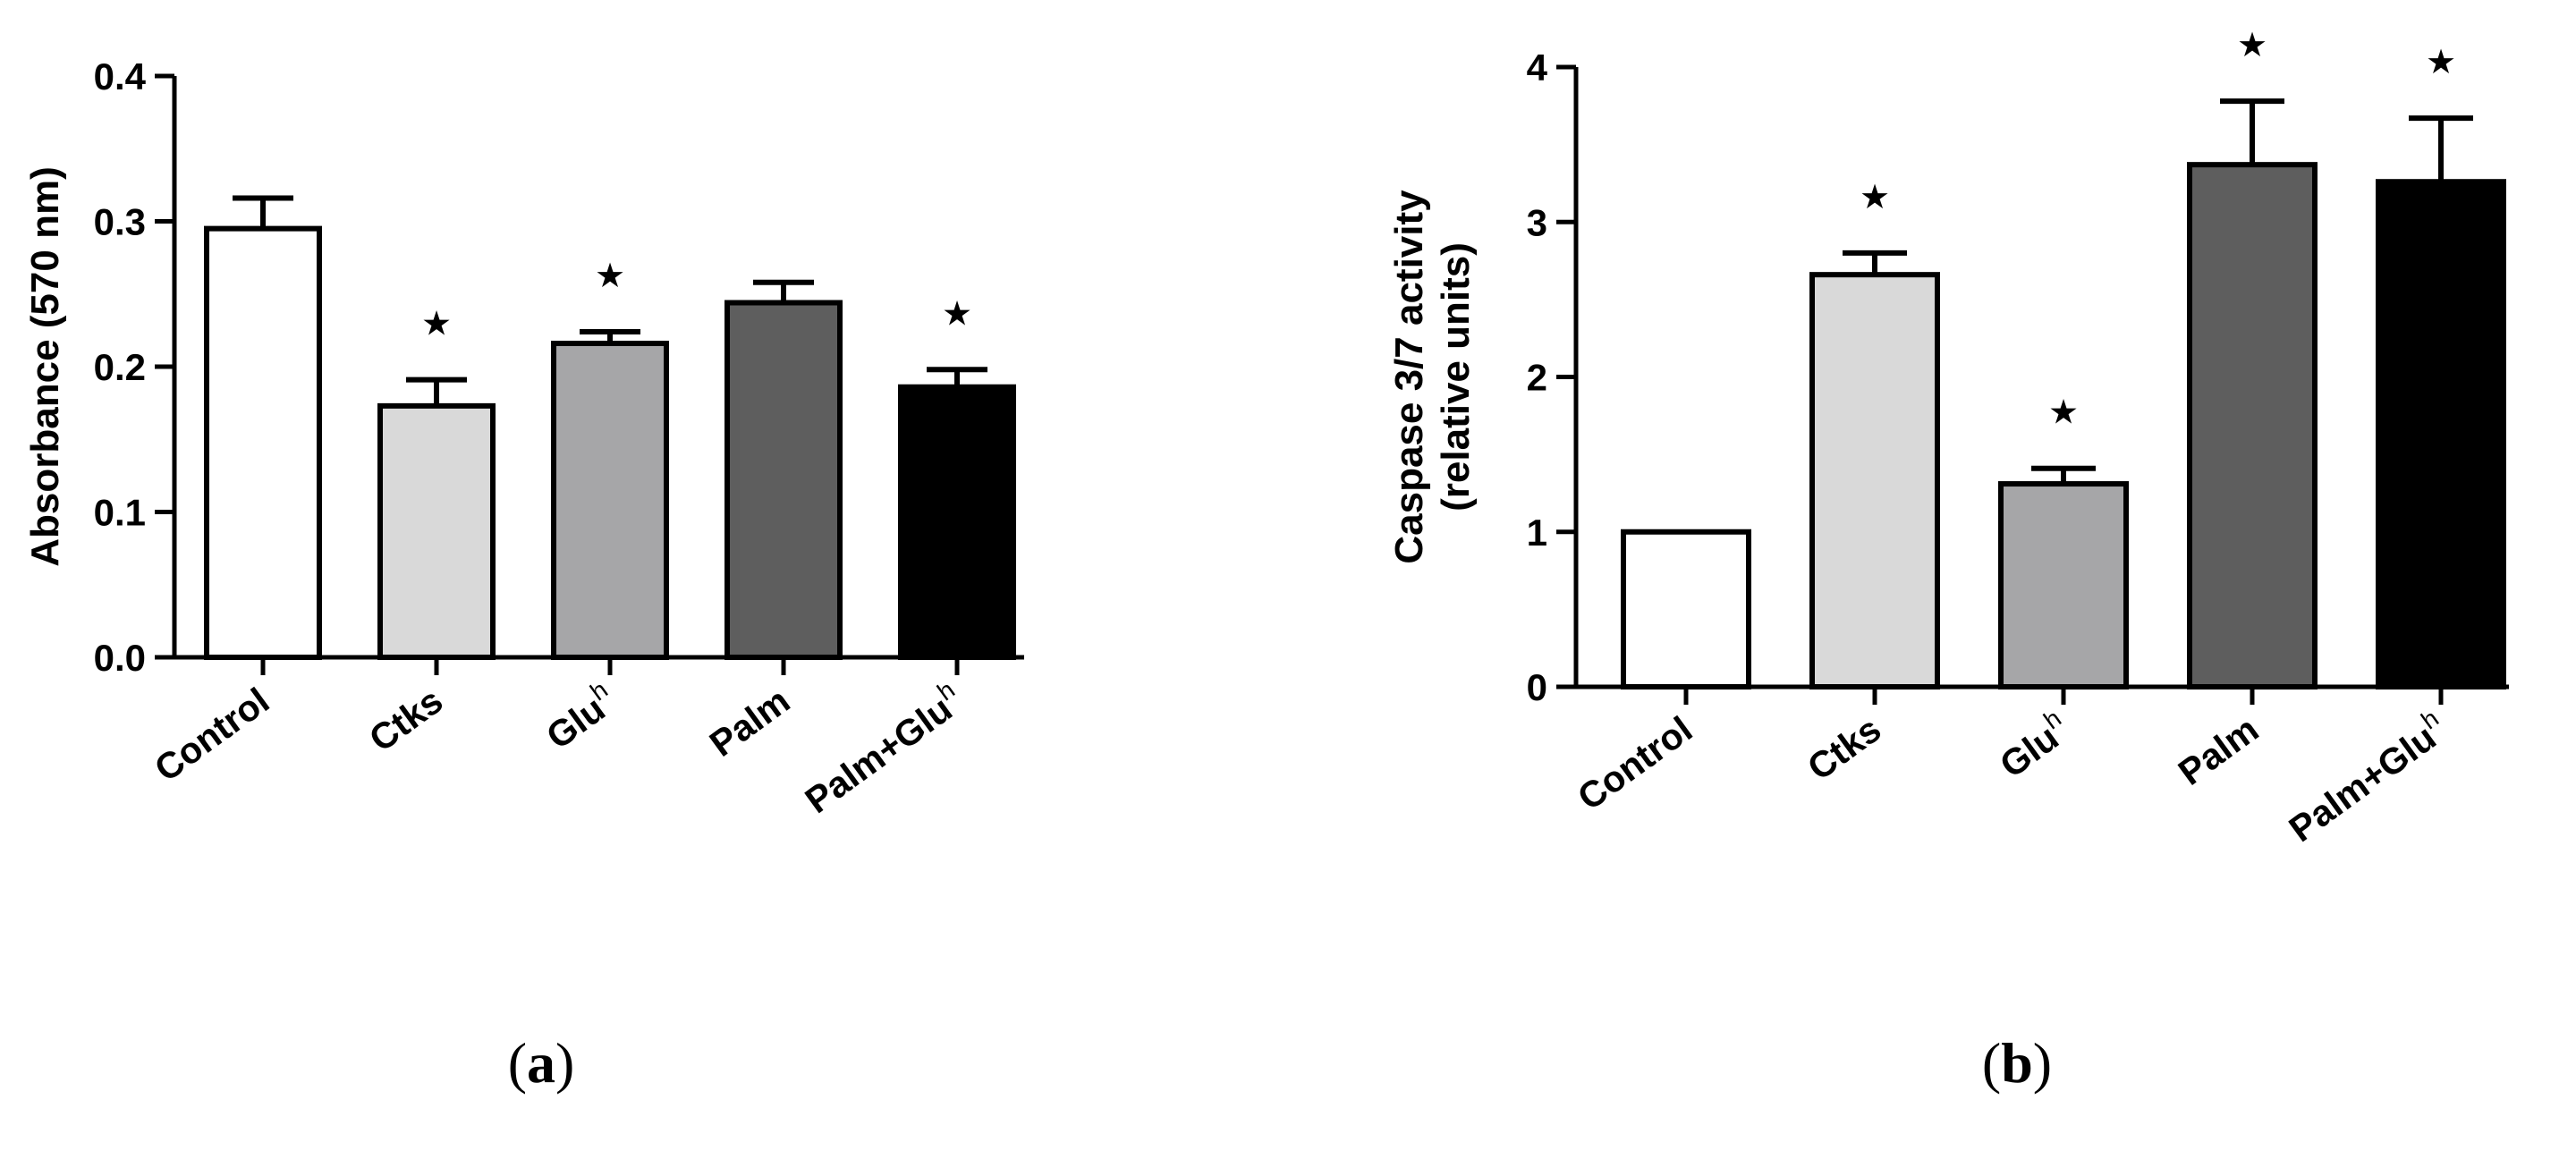  I want to click on panel-label-b: (b), so click(2017, 1063).